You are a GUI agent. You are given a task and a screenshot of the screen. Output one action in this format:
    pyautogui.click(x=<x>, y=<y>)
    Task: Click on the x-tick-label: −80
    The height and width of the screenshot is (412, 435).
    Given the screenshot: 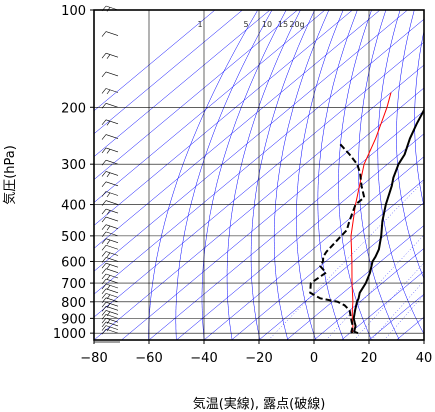 What is the action you would take?
    pyautogui.click(x=93, y=358)
    